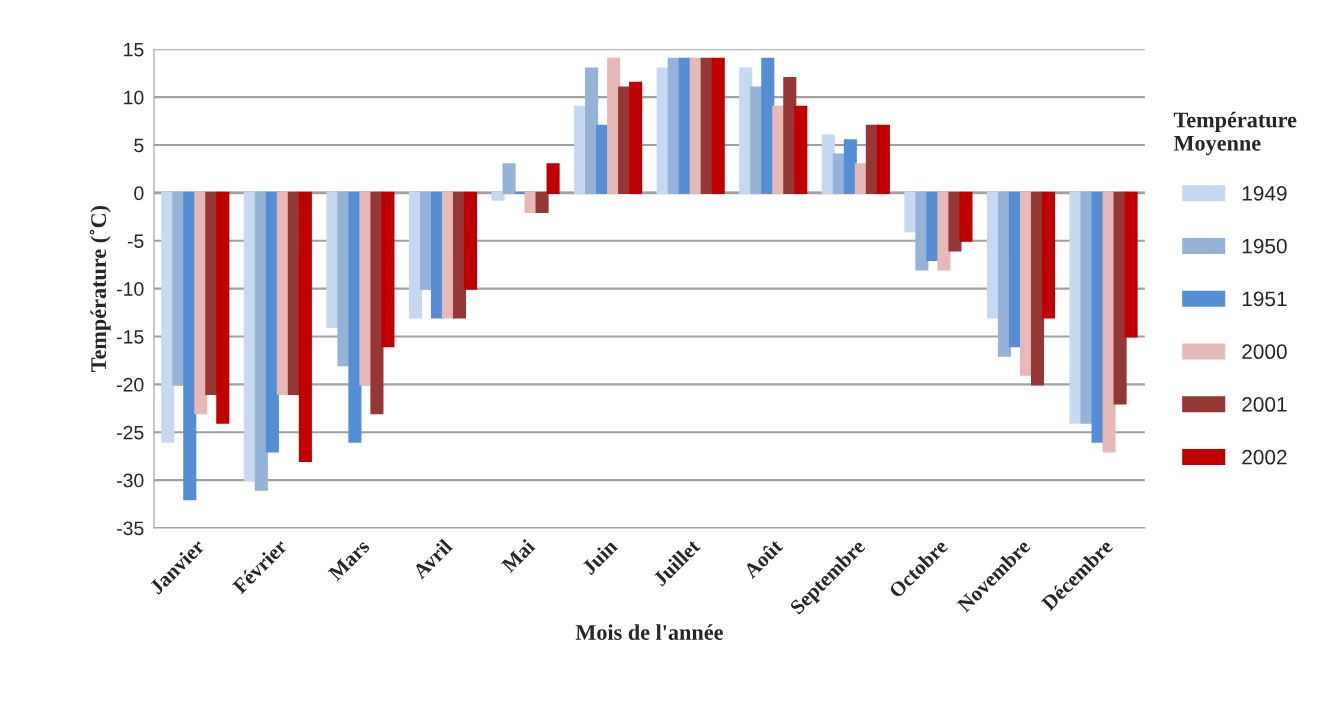 The height and width of the screenshot is (704, 1339). Describe the element at coordinates (135, 241) in the screenshot. I see `y-tick-label: -5` at that location.